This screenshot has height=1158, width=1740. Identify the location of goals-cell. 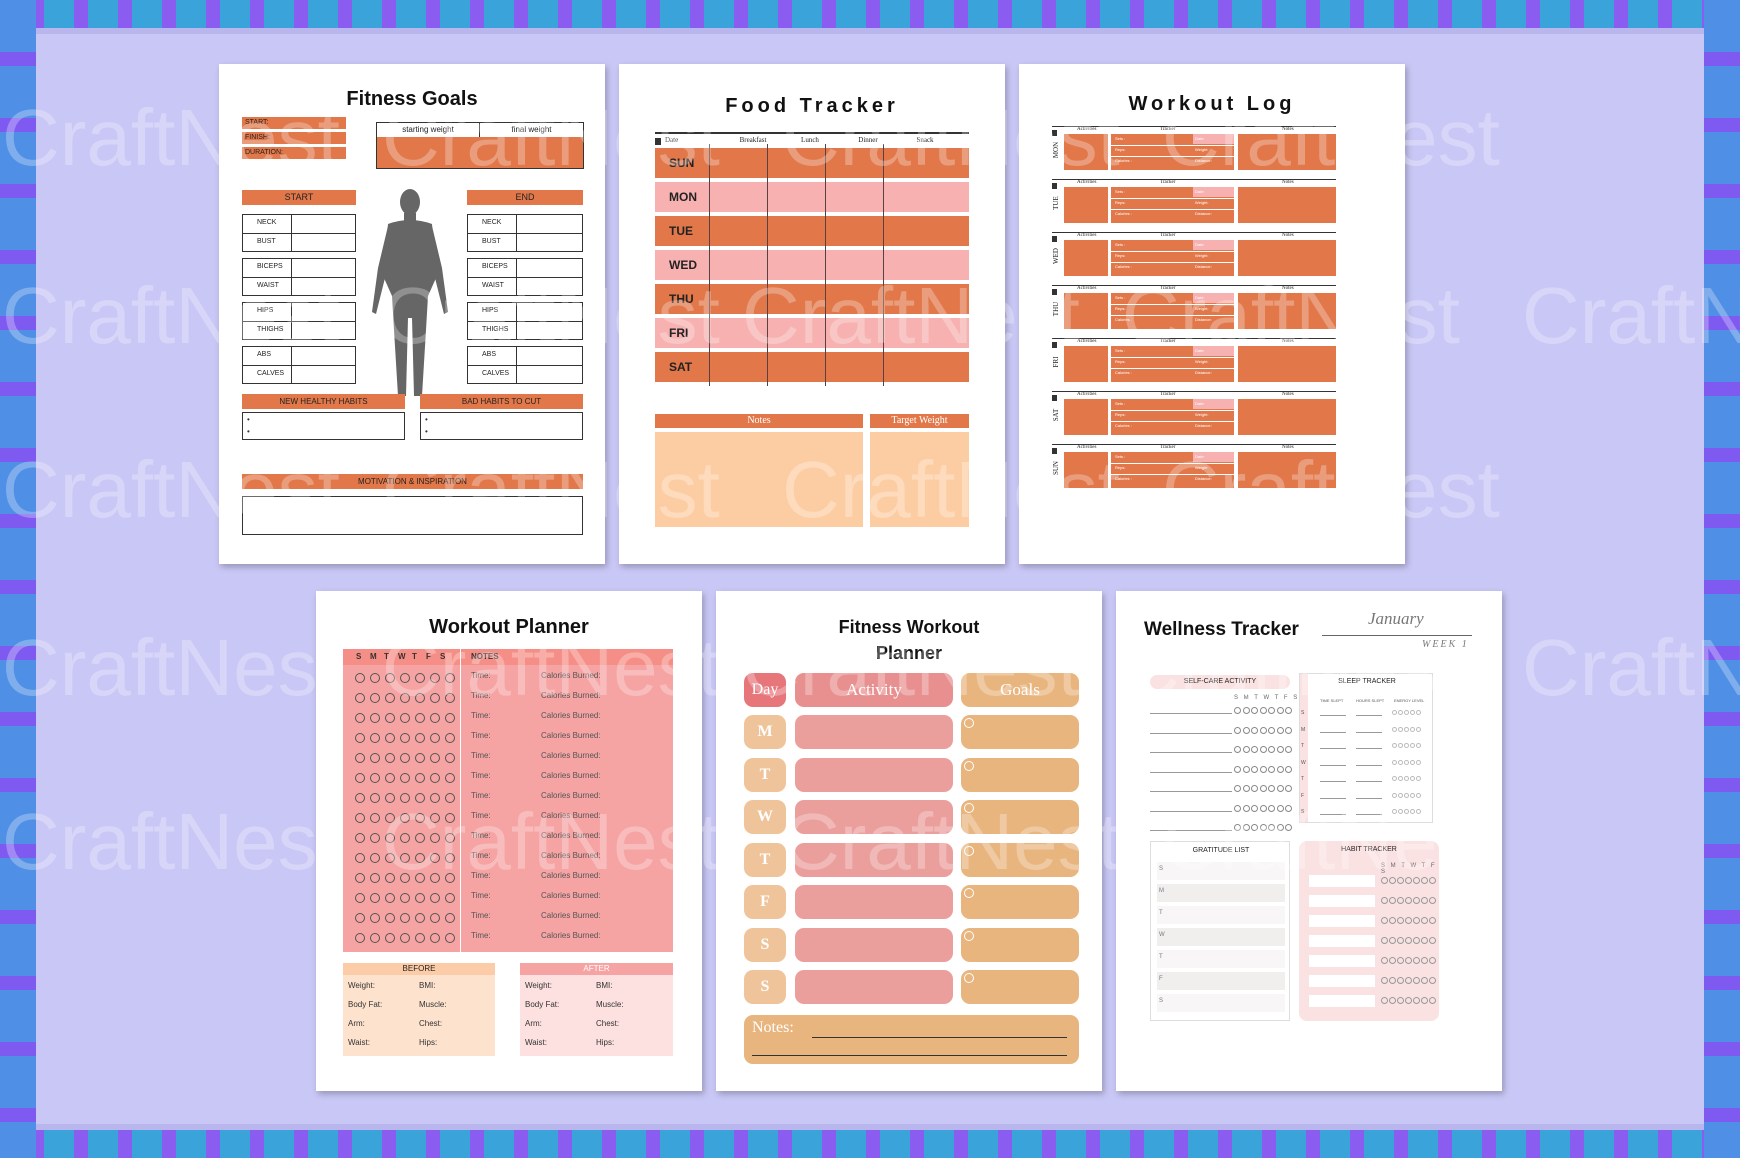
(1020, 944).